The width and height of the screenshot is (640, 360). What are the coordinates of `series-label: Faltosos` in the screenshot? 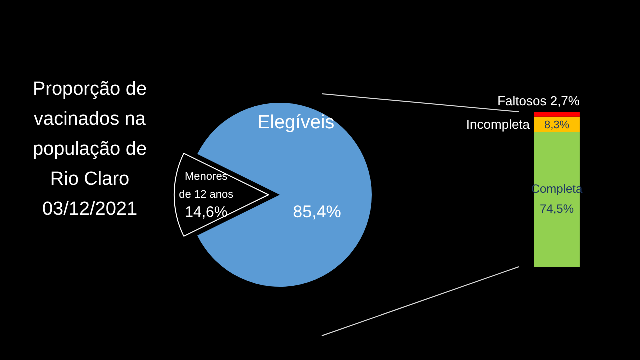 It's located at (523, 101).